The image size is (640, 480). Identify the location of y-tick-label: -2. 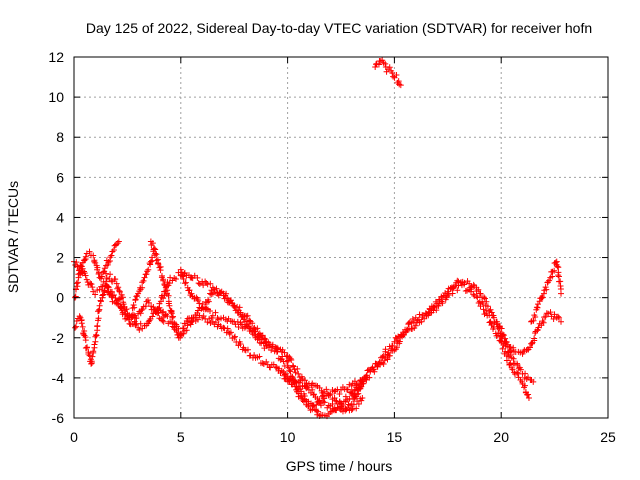
(58, 338).